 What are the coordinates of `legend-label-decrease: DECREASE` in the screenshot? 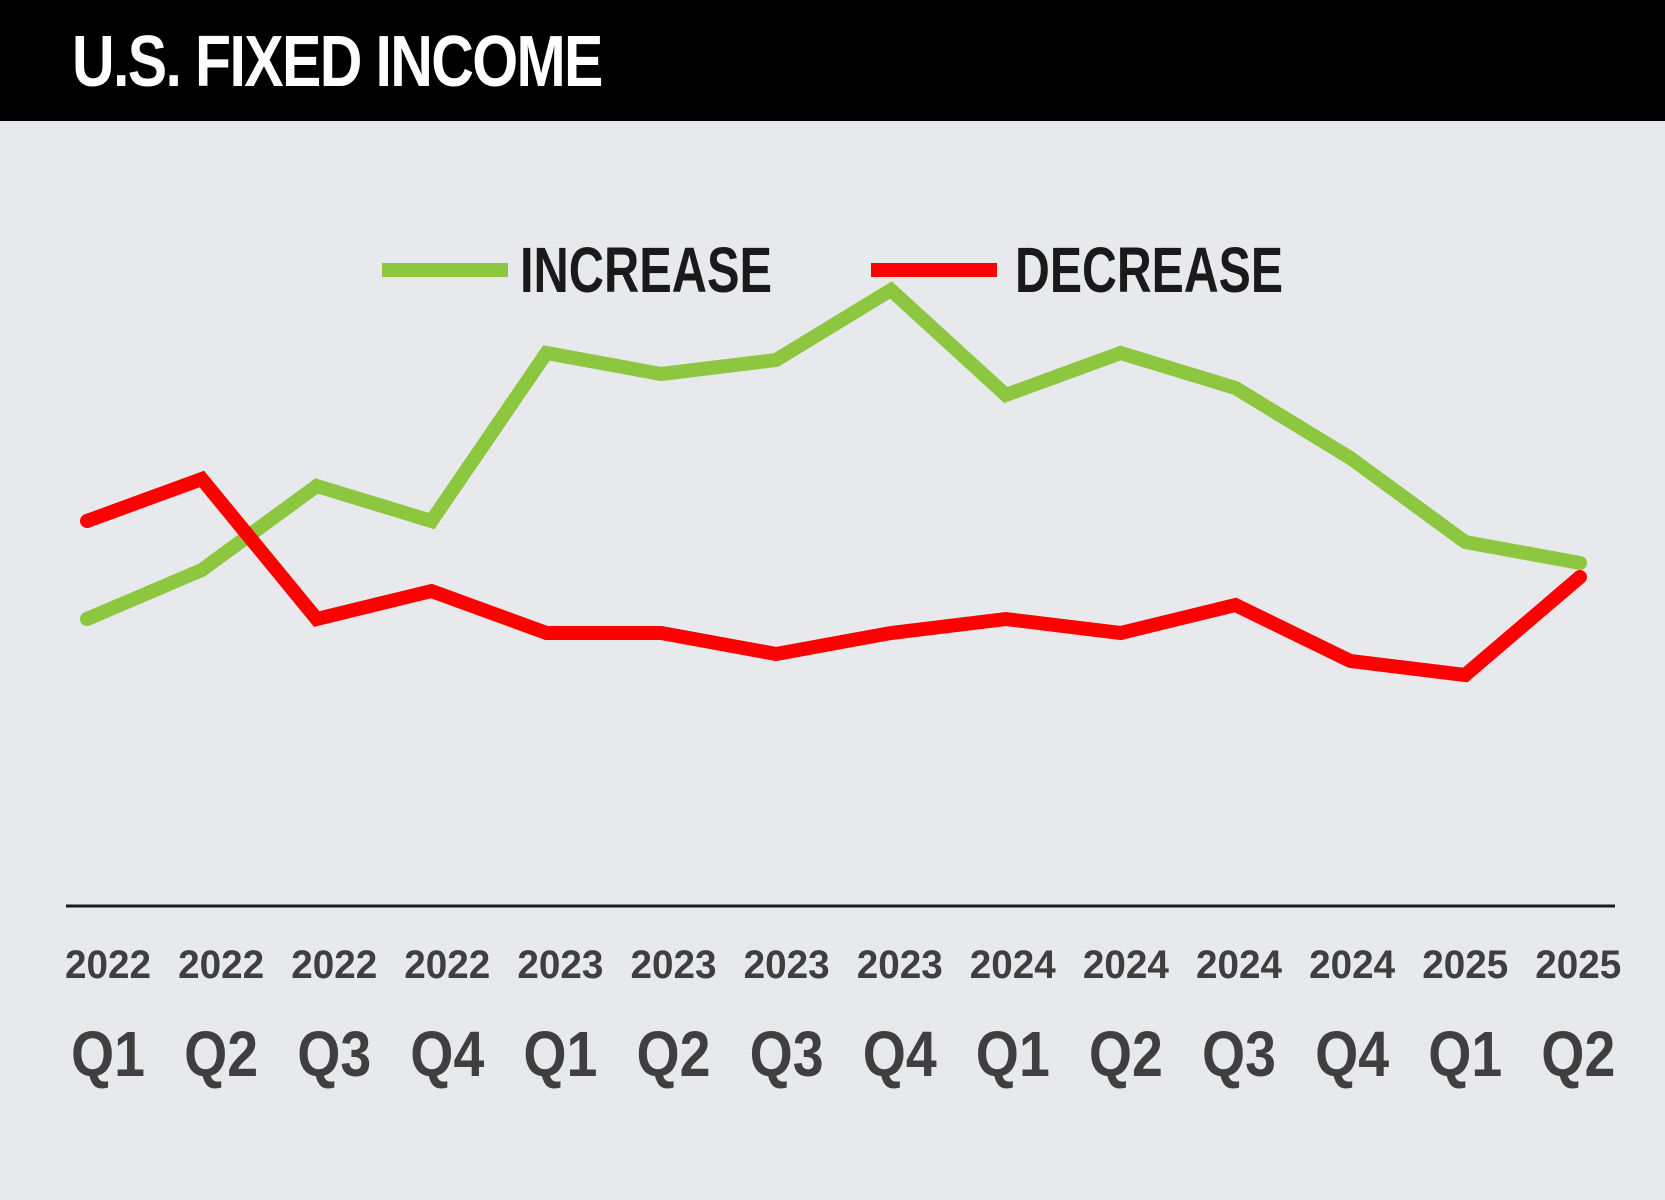 It's located at (1149, 270).